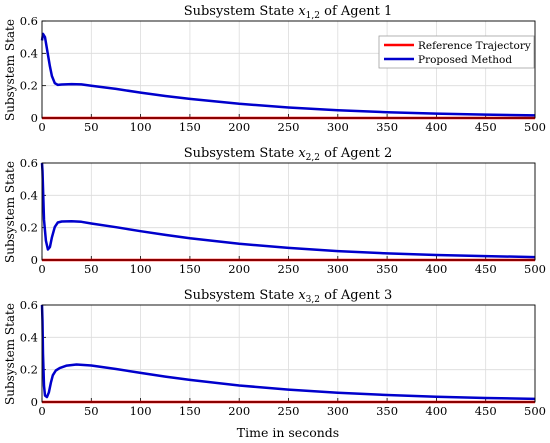 This screenshot has height=443, width=550. What do you see at coordinates (288, 432) in the screenshot?
I see `x-axis-label: Time in seconds` at bounding box center [288, 432].